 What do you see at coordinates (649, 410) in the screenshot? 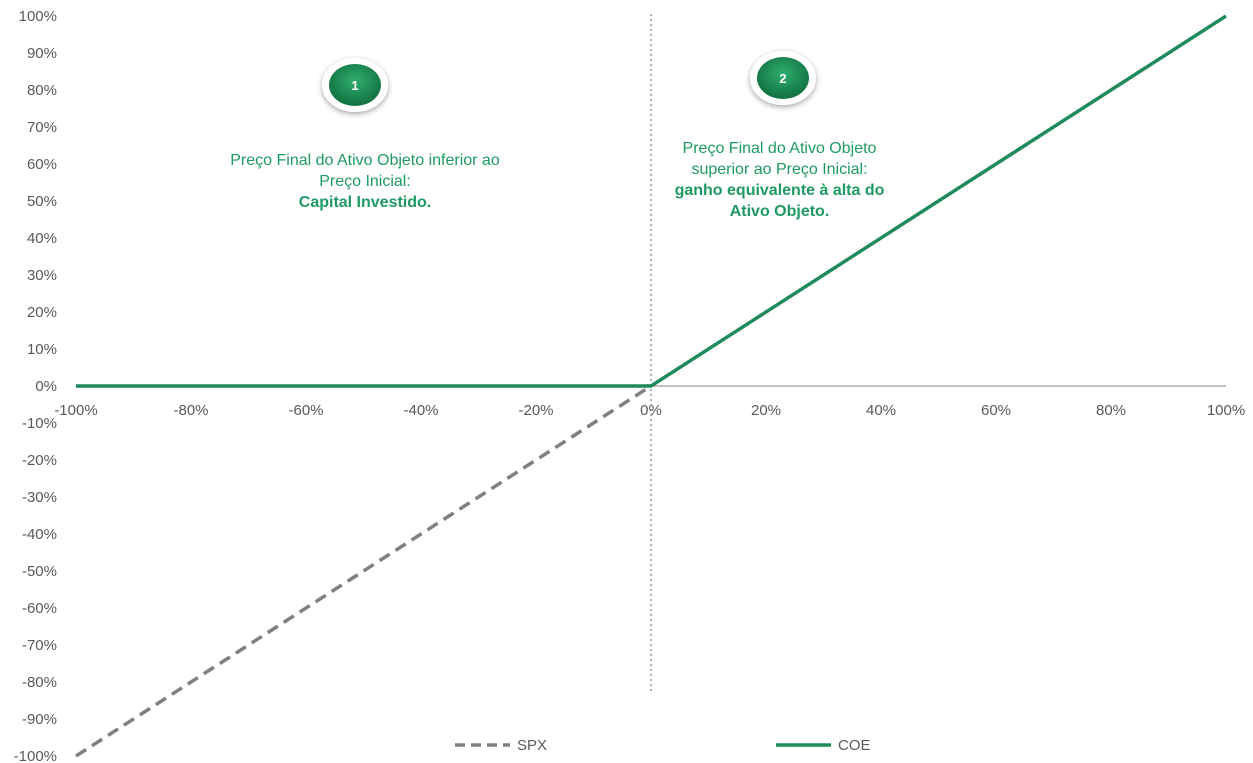
I see `x-axis-ticks: -100% -80% -60% -40% -20% 0% 20% 40% 60% 80% 100%` at bounding box center [649, 410].